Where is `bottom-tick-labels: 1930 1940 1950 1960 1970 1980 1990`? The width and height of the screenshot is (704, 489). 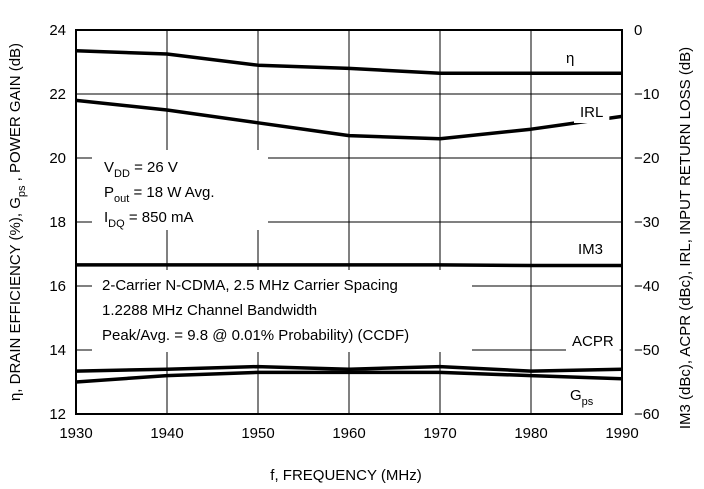 bottom-tick-labels: 1930 1940 1950 1960 1970 1980 1990 is located at coordinates (348, 433).